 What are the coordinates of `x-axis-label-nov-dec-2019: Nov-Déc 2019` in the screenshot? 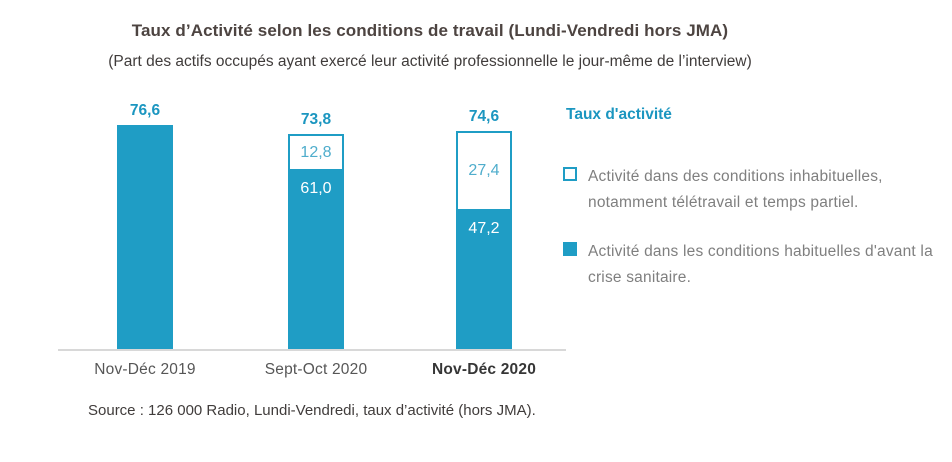 It's located at (145, 369).